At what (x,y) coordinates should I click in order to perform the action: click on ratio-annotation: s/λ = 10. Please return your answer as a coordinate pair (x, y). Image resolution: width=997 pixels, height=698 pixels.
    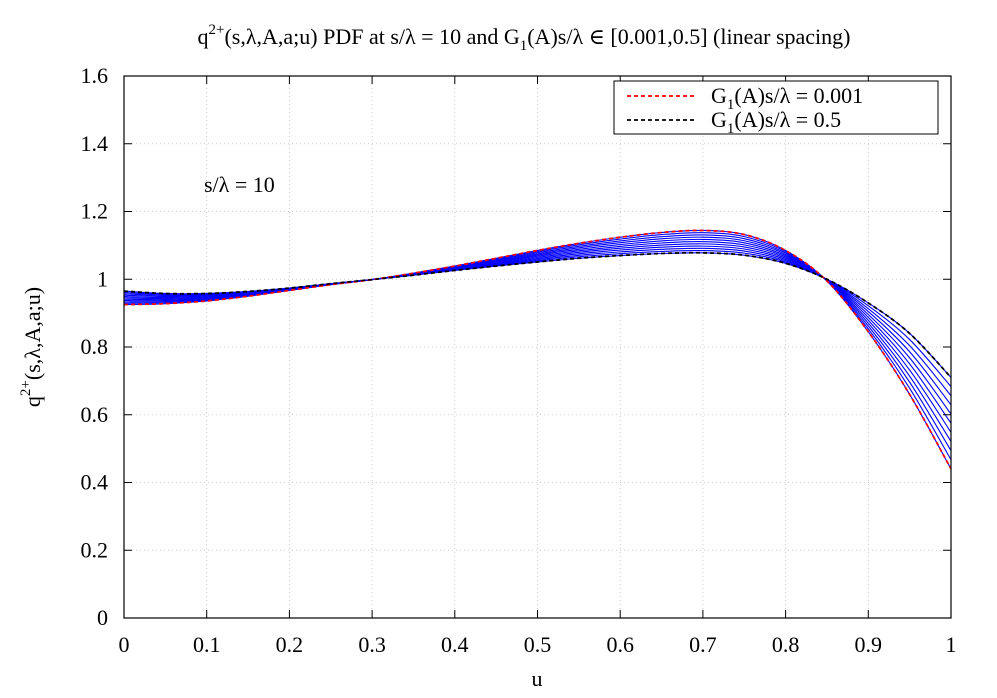
    Looking at the image, I should click on (239, 184).